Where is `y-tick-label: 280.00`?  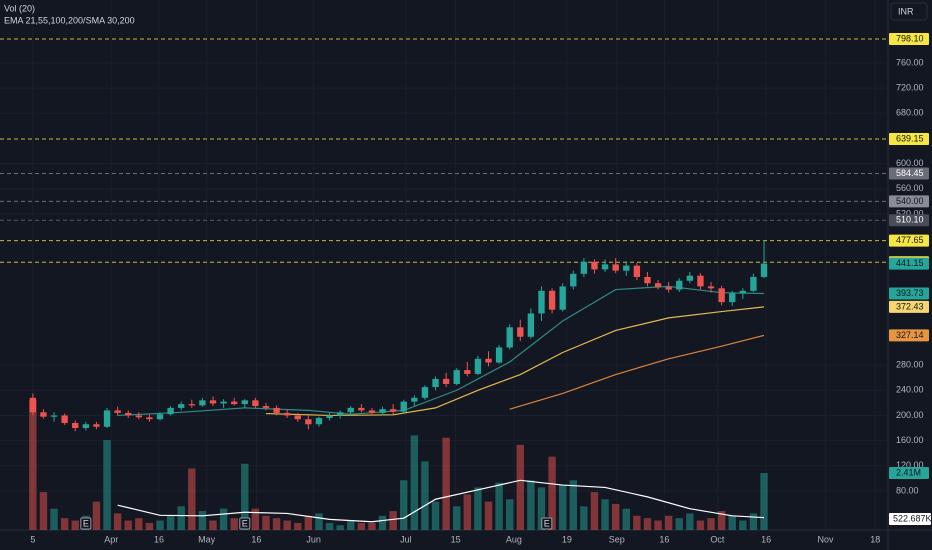
y-tick-label: 280.00 is located at coordinates (910, 364).